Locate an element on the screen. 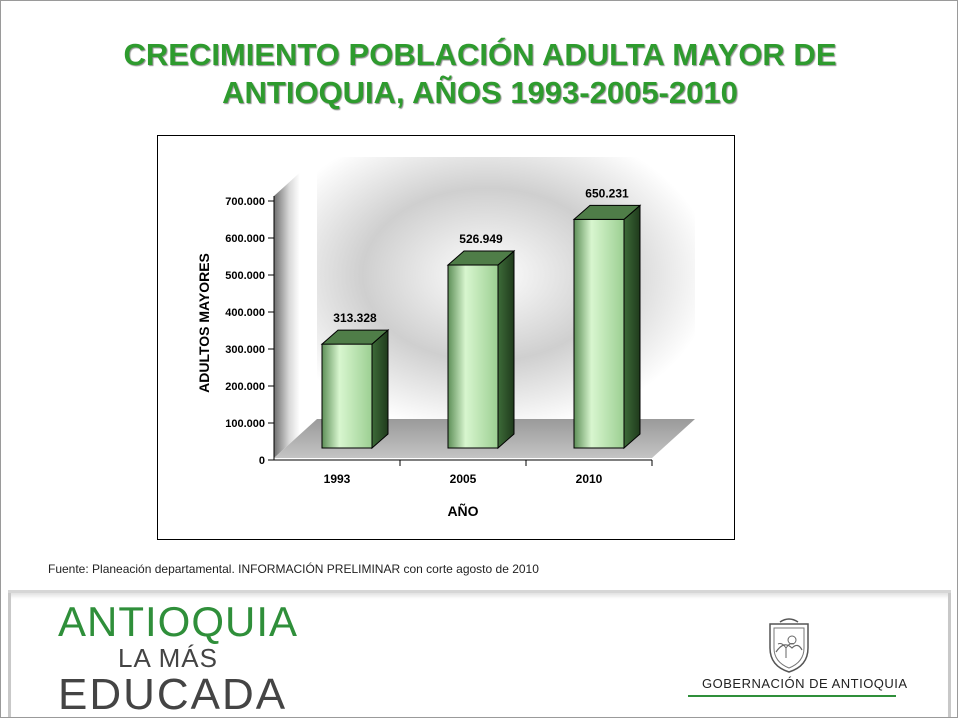  y-tick-label: 300.000 is located at coordinates (245, 350).